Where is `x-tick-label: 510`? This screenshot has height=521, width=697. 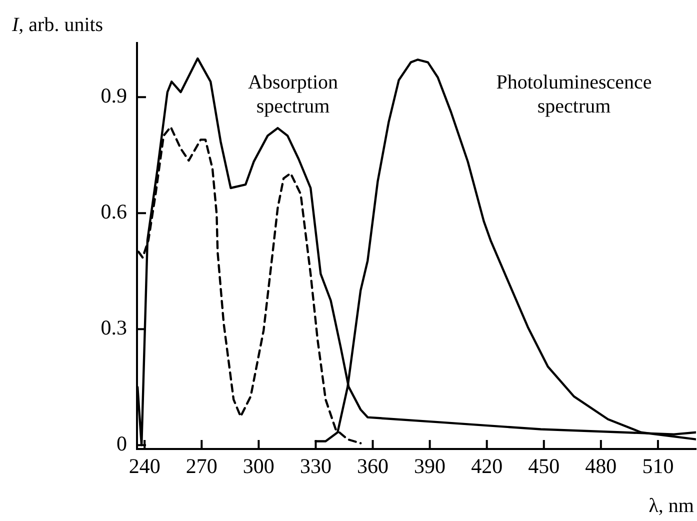 x-tick-label: 510 is located at coordinates (658, 466).